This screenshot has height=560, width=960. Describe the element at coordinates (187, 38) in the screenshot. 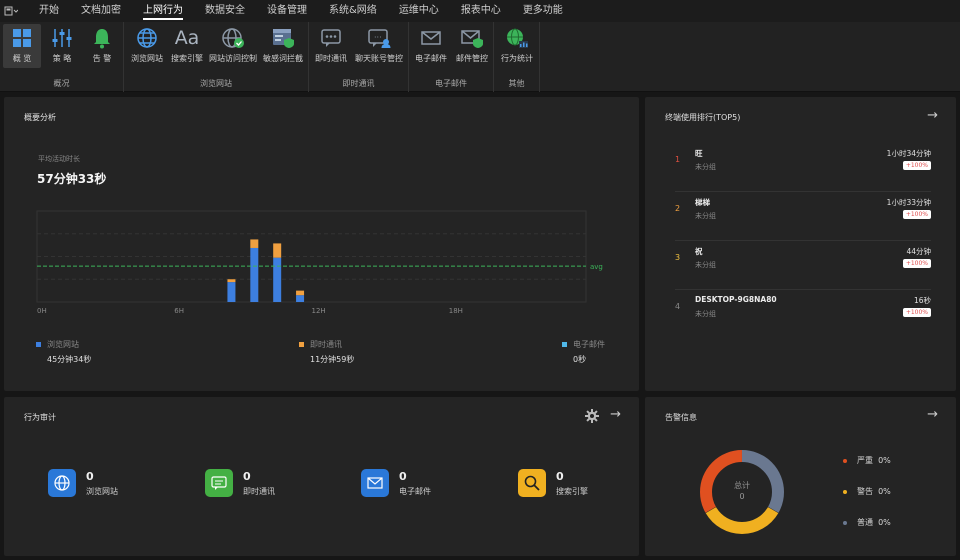

I see `font-icon: Aa` at that location.